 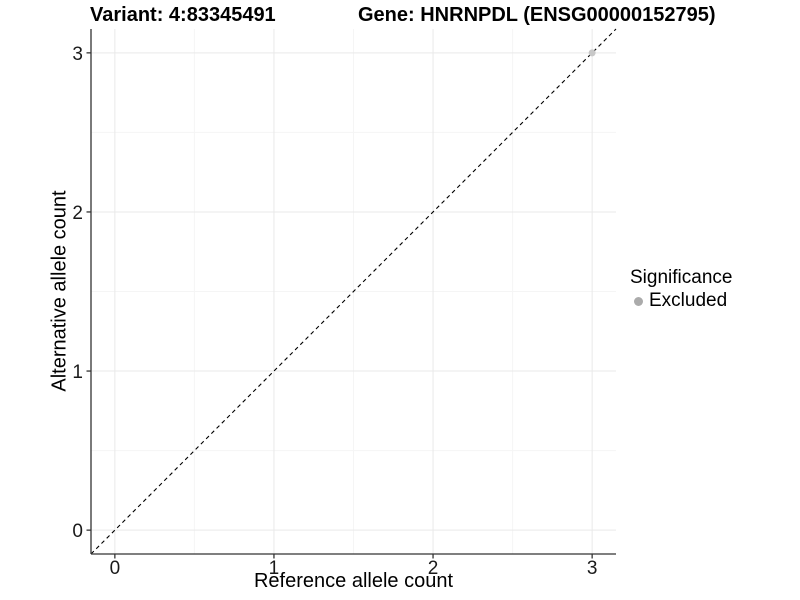 I want to click on plot-title-variant: Variant: 4:83345491, so click(x=183, y=15).